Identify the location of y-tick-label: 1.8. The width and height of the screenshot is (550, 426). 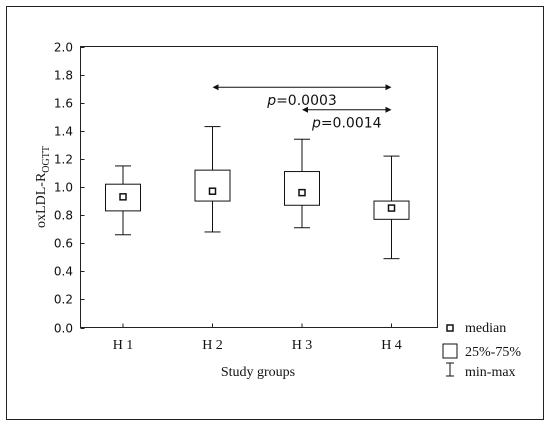
(63, 76).